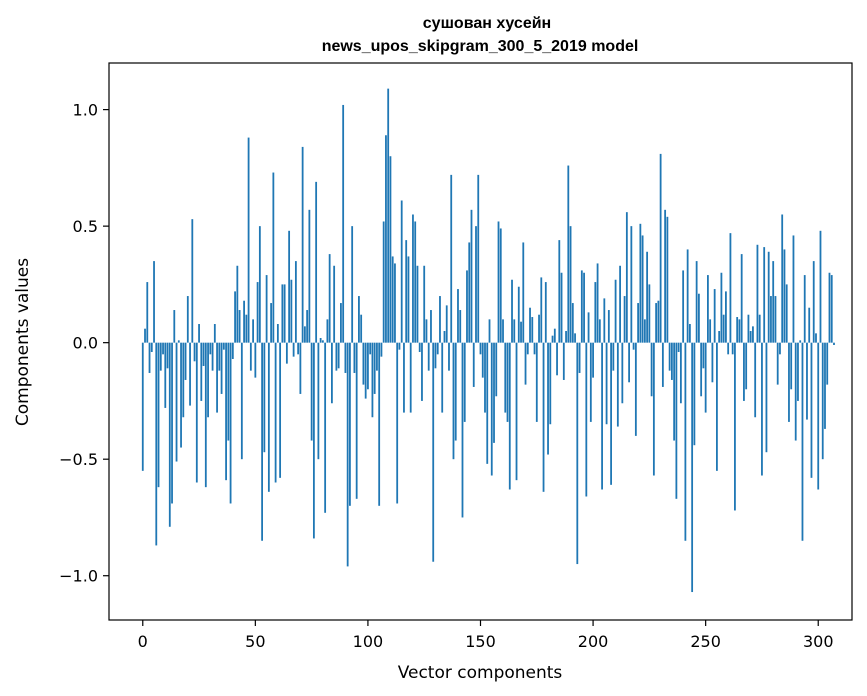  Describe the element at coordinates (480, 673) in the screenshot. I see `x-axis-label: Vector components` at that location.